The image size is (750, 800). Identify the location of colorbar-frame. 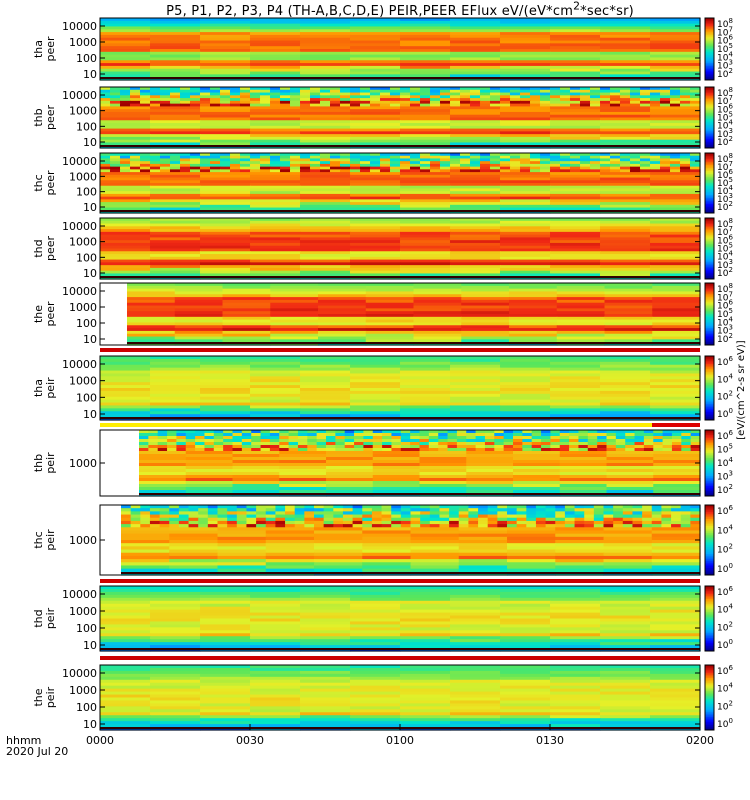
(709, 697).